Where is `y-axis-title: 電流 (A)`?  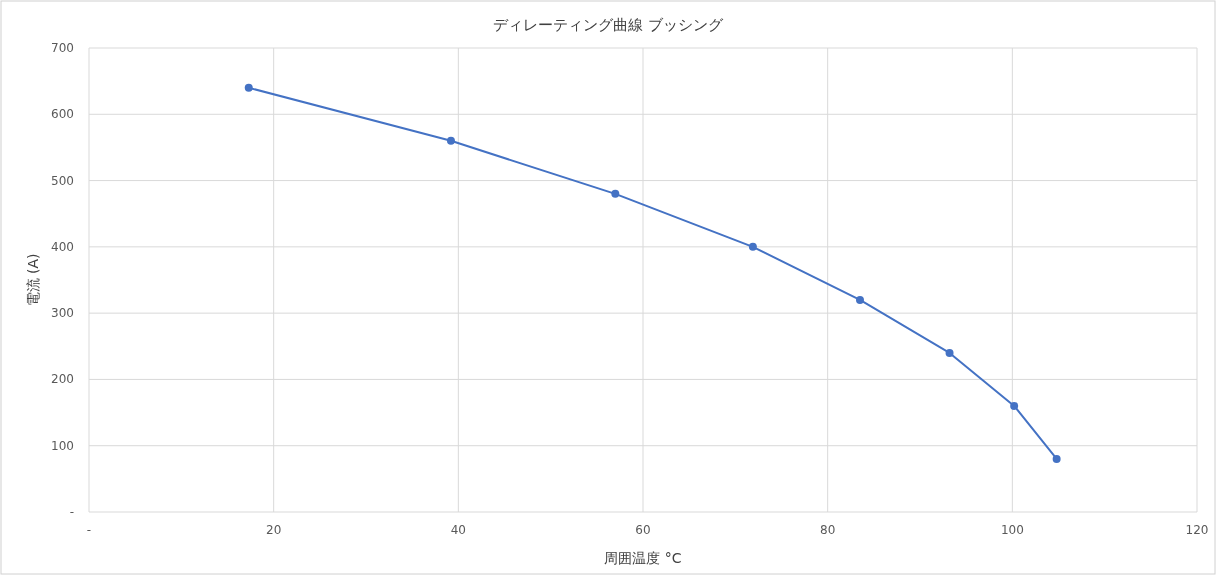
y-axis-title: 電流 (A) is located at coordinates (33, 280).